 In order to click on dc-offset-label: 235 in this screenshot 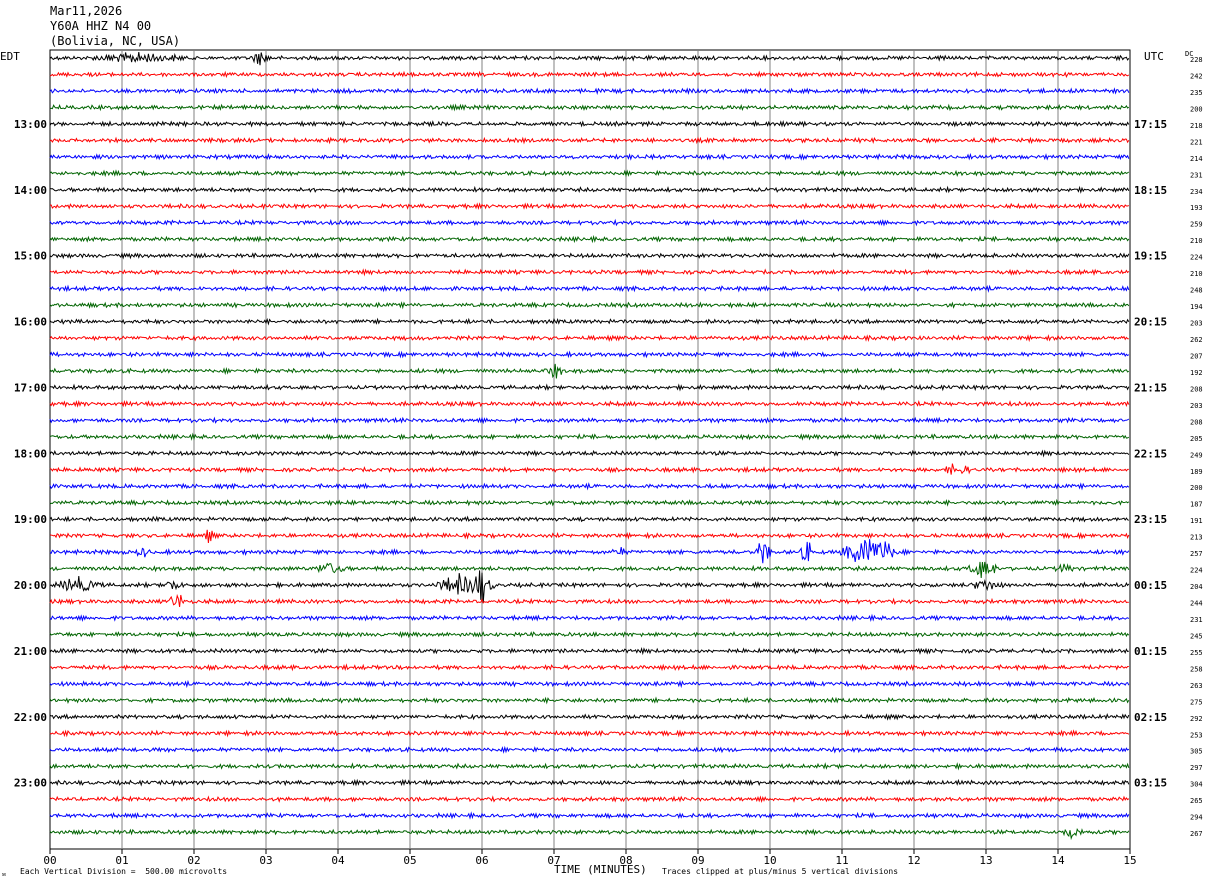, I will do `click(1196, 93)`.